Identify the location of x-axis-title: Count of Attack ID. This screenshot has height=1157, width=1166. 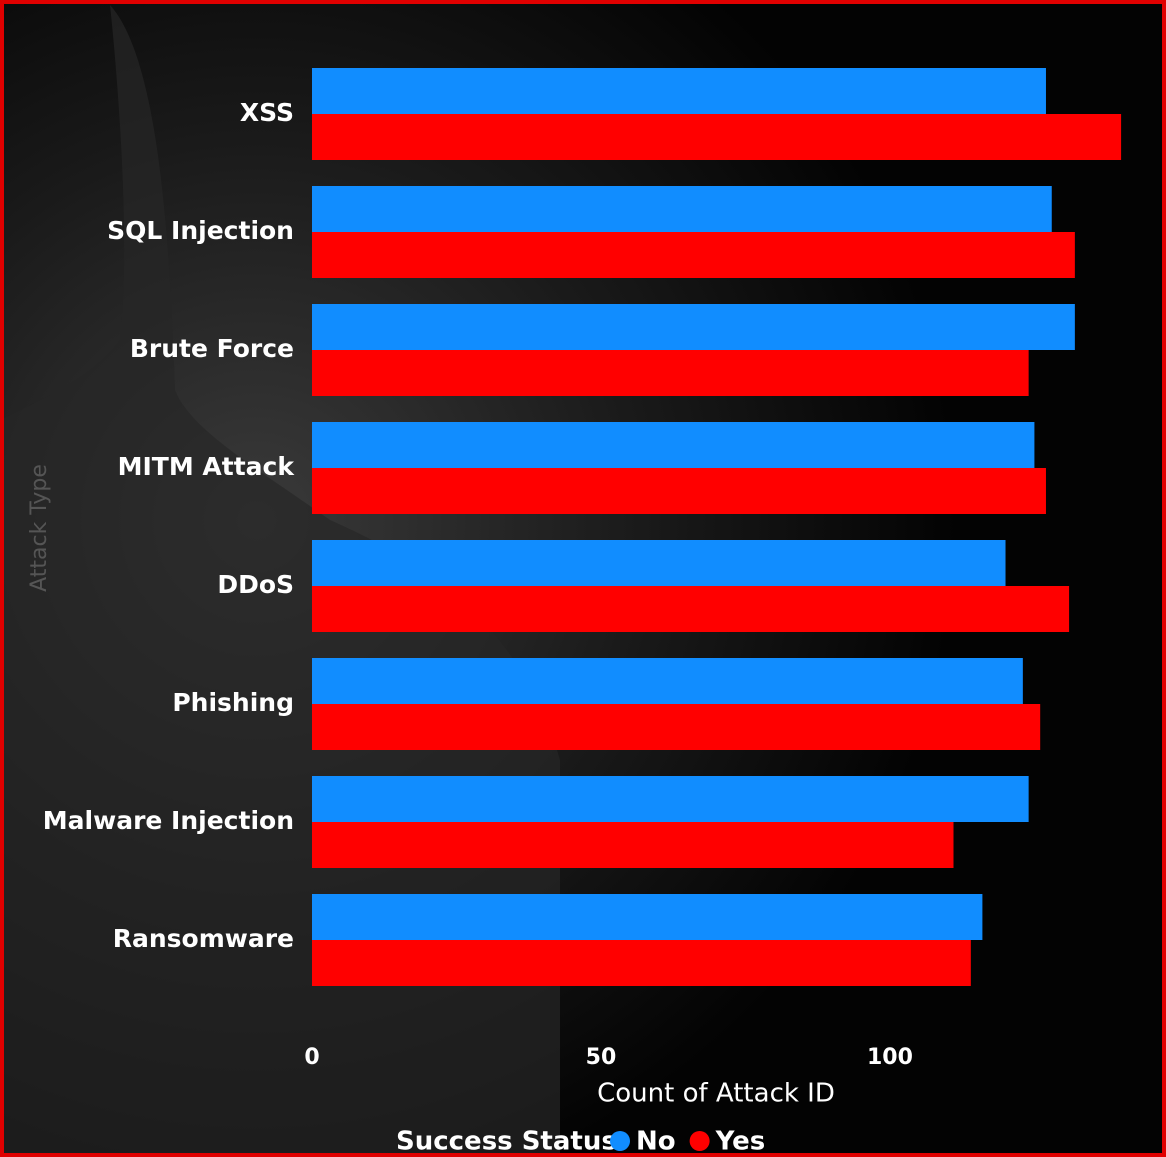
(716, 1094).